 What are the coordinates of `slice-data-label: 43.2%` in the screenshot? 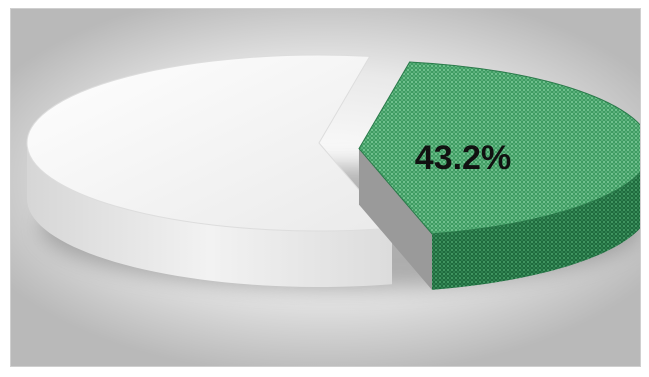 It's located at (463, 158).